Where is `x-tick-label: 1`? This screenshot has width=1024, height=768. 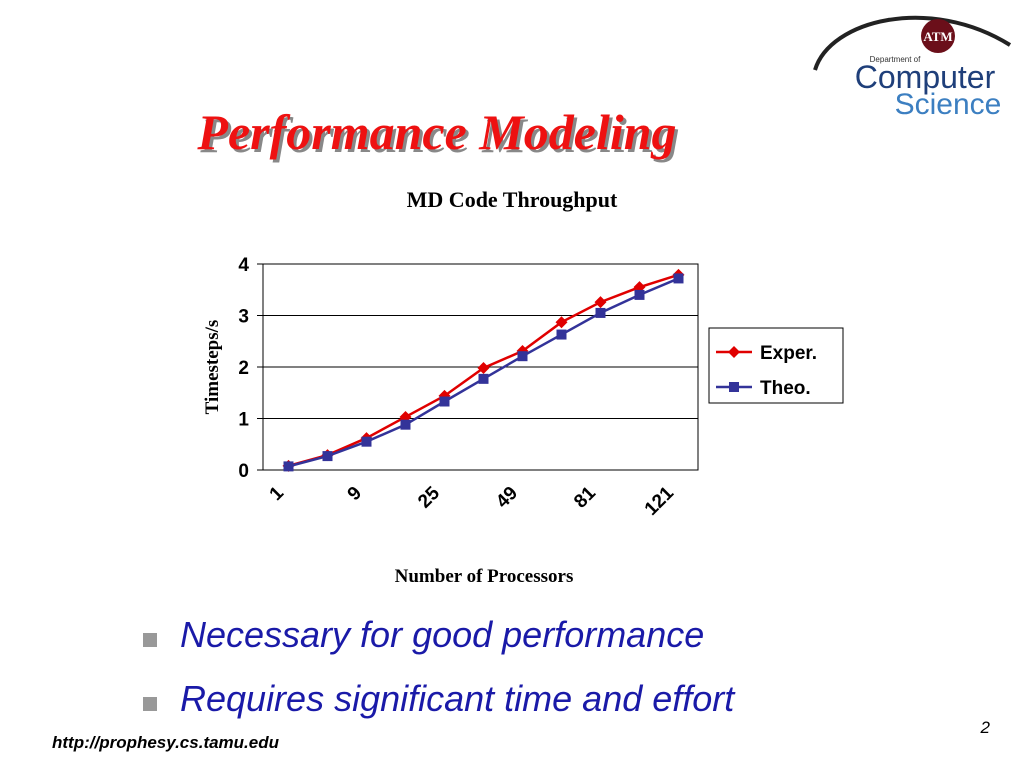
x-tick-label: 1 is located at coordinates (277, 493).